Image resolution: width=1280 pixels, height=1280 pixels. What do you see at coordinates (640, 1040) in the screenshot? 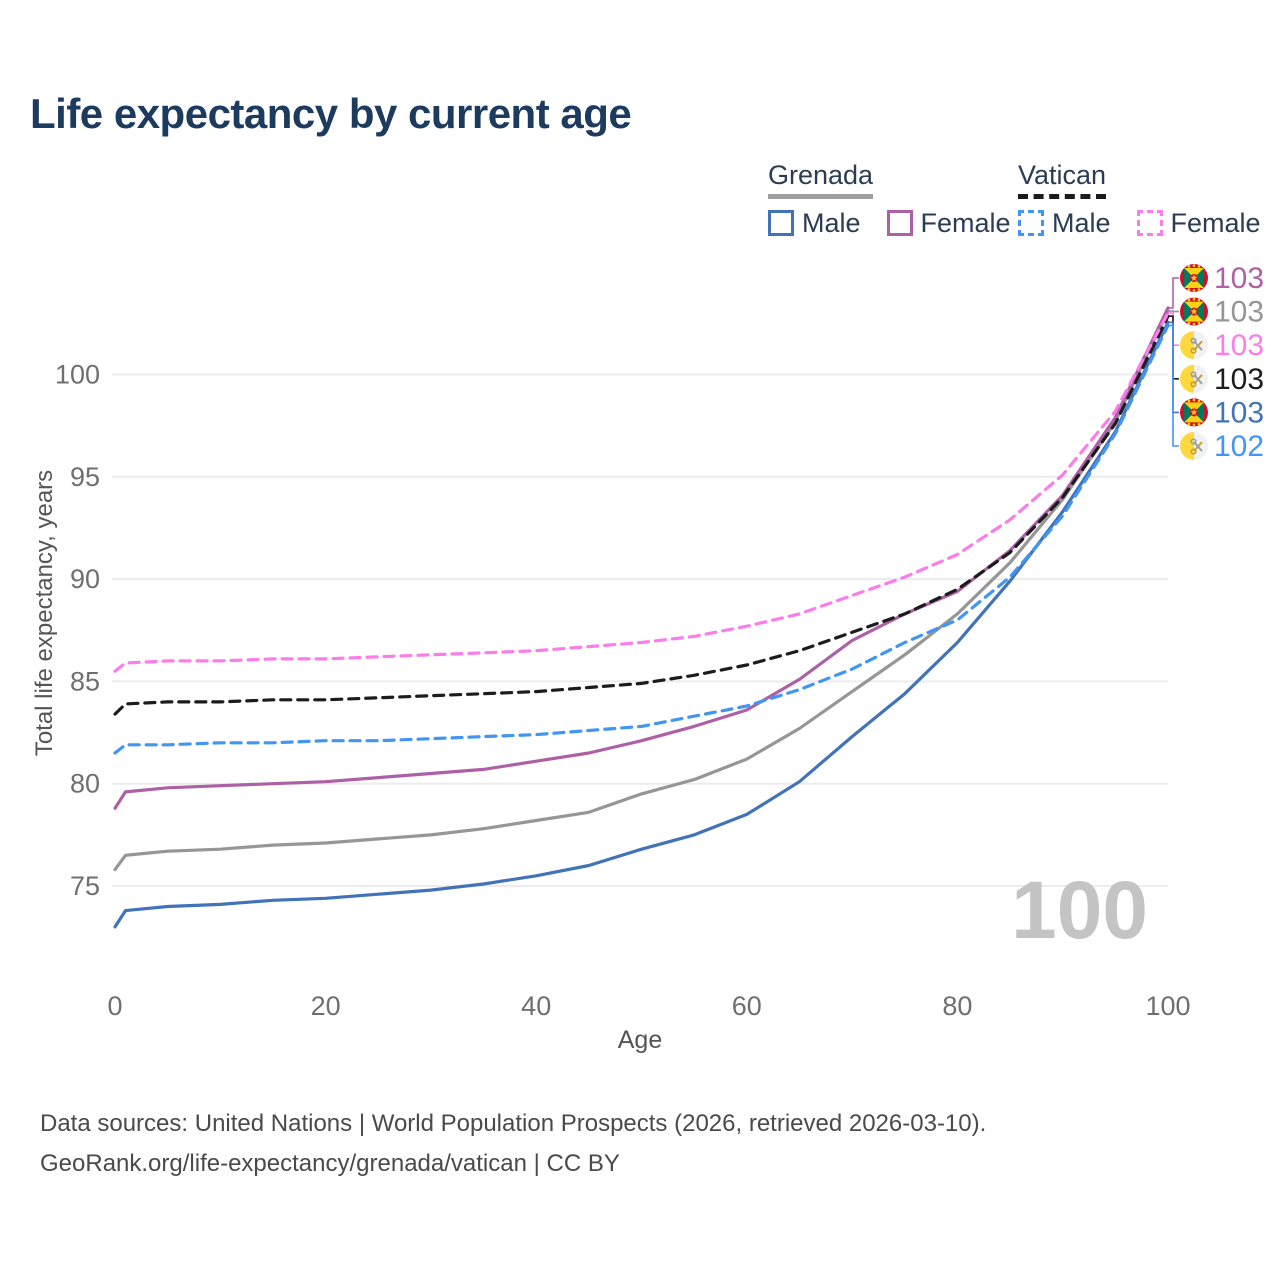
I see `x-axis-title: Age` at bounding box center [640, 1040].